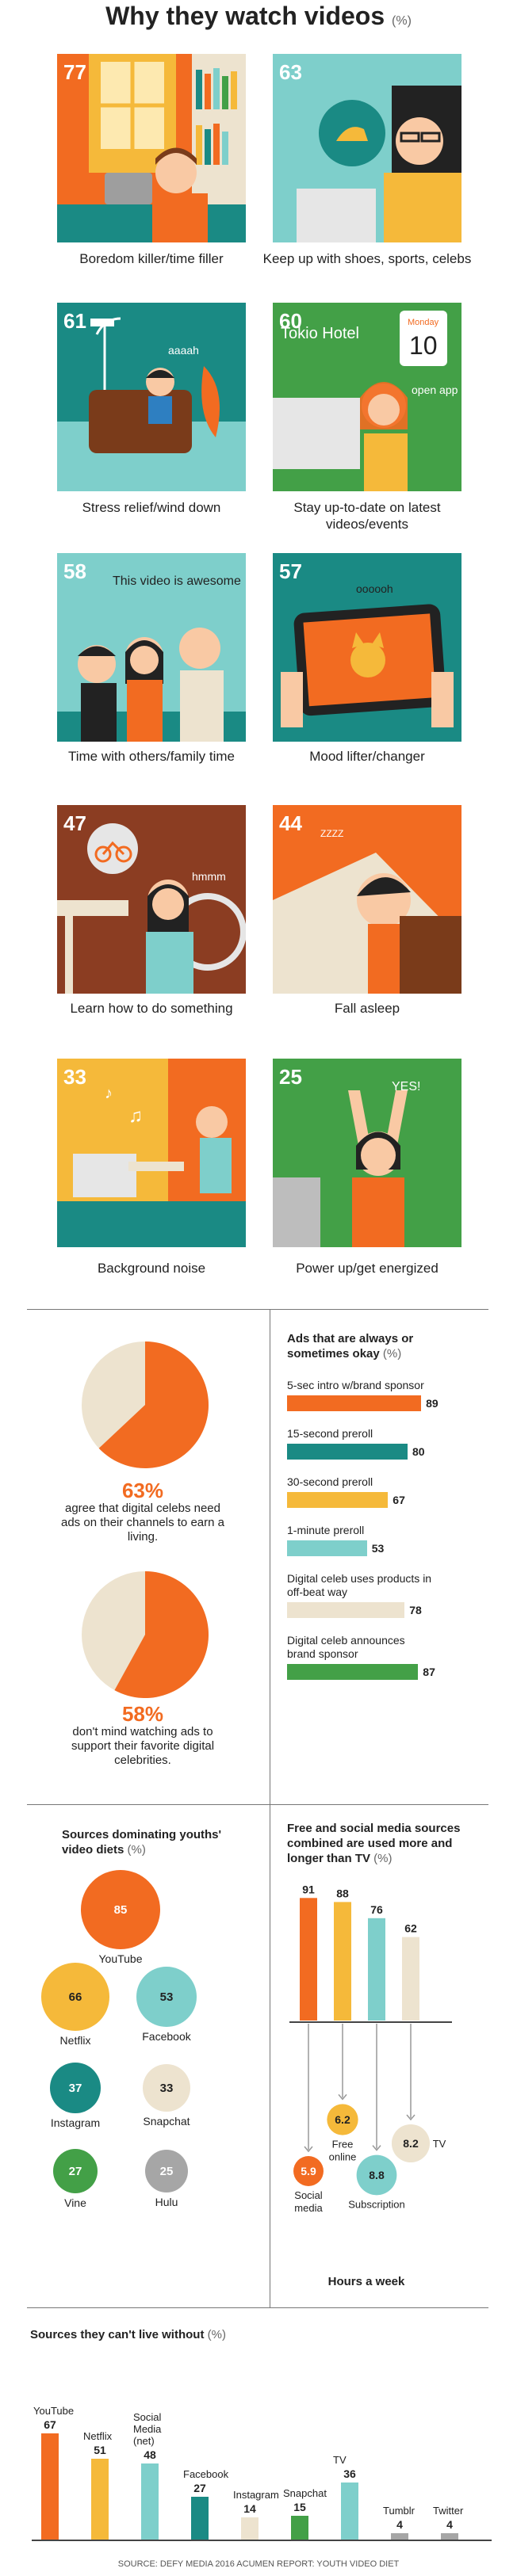 The height and width of the screenshot is (2576, 517). I want to click on source-label: Netflix, so click(75, 2040).